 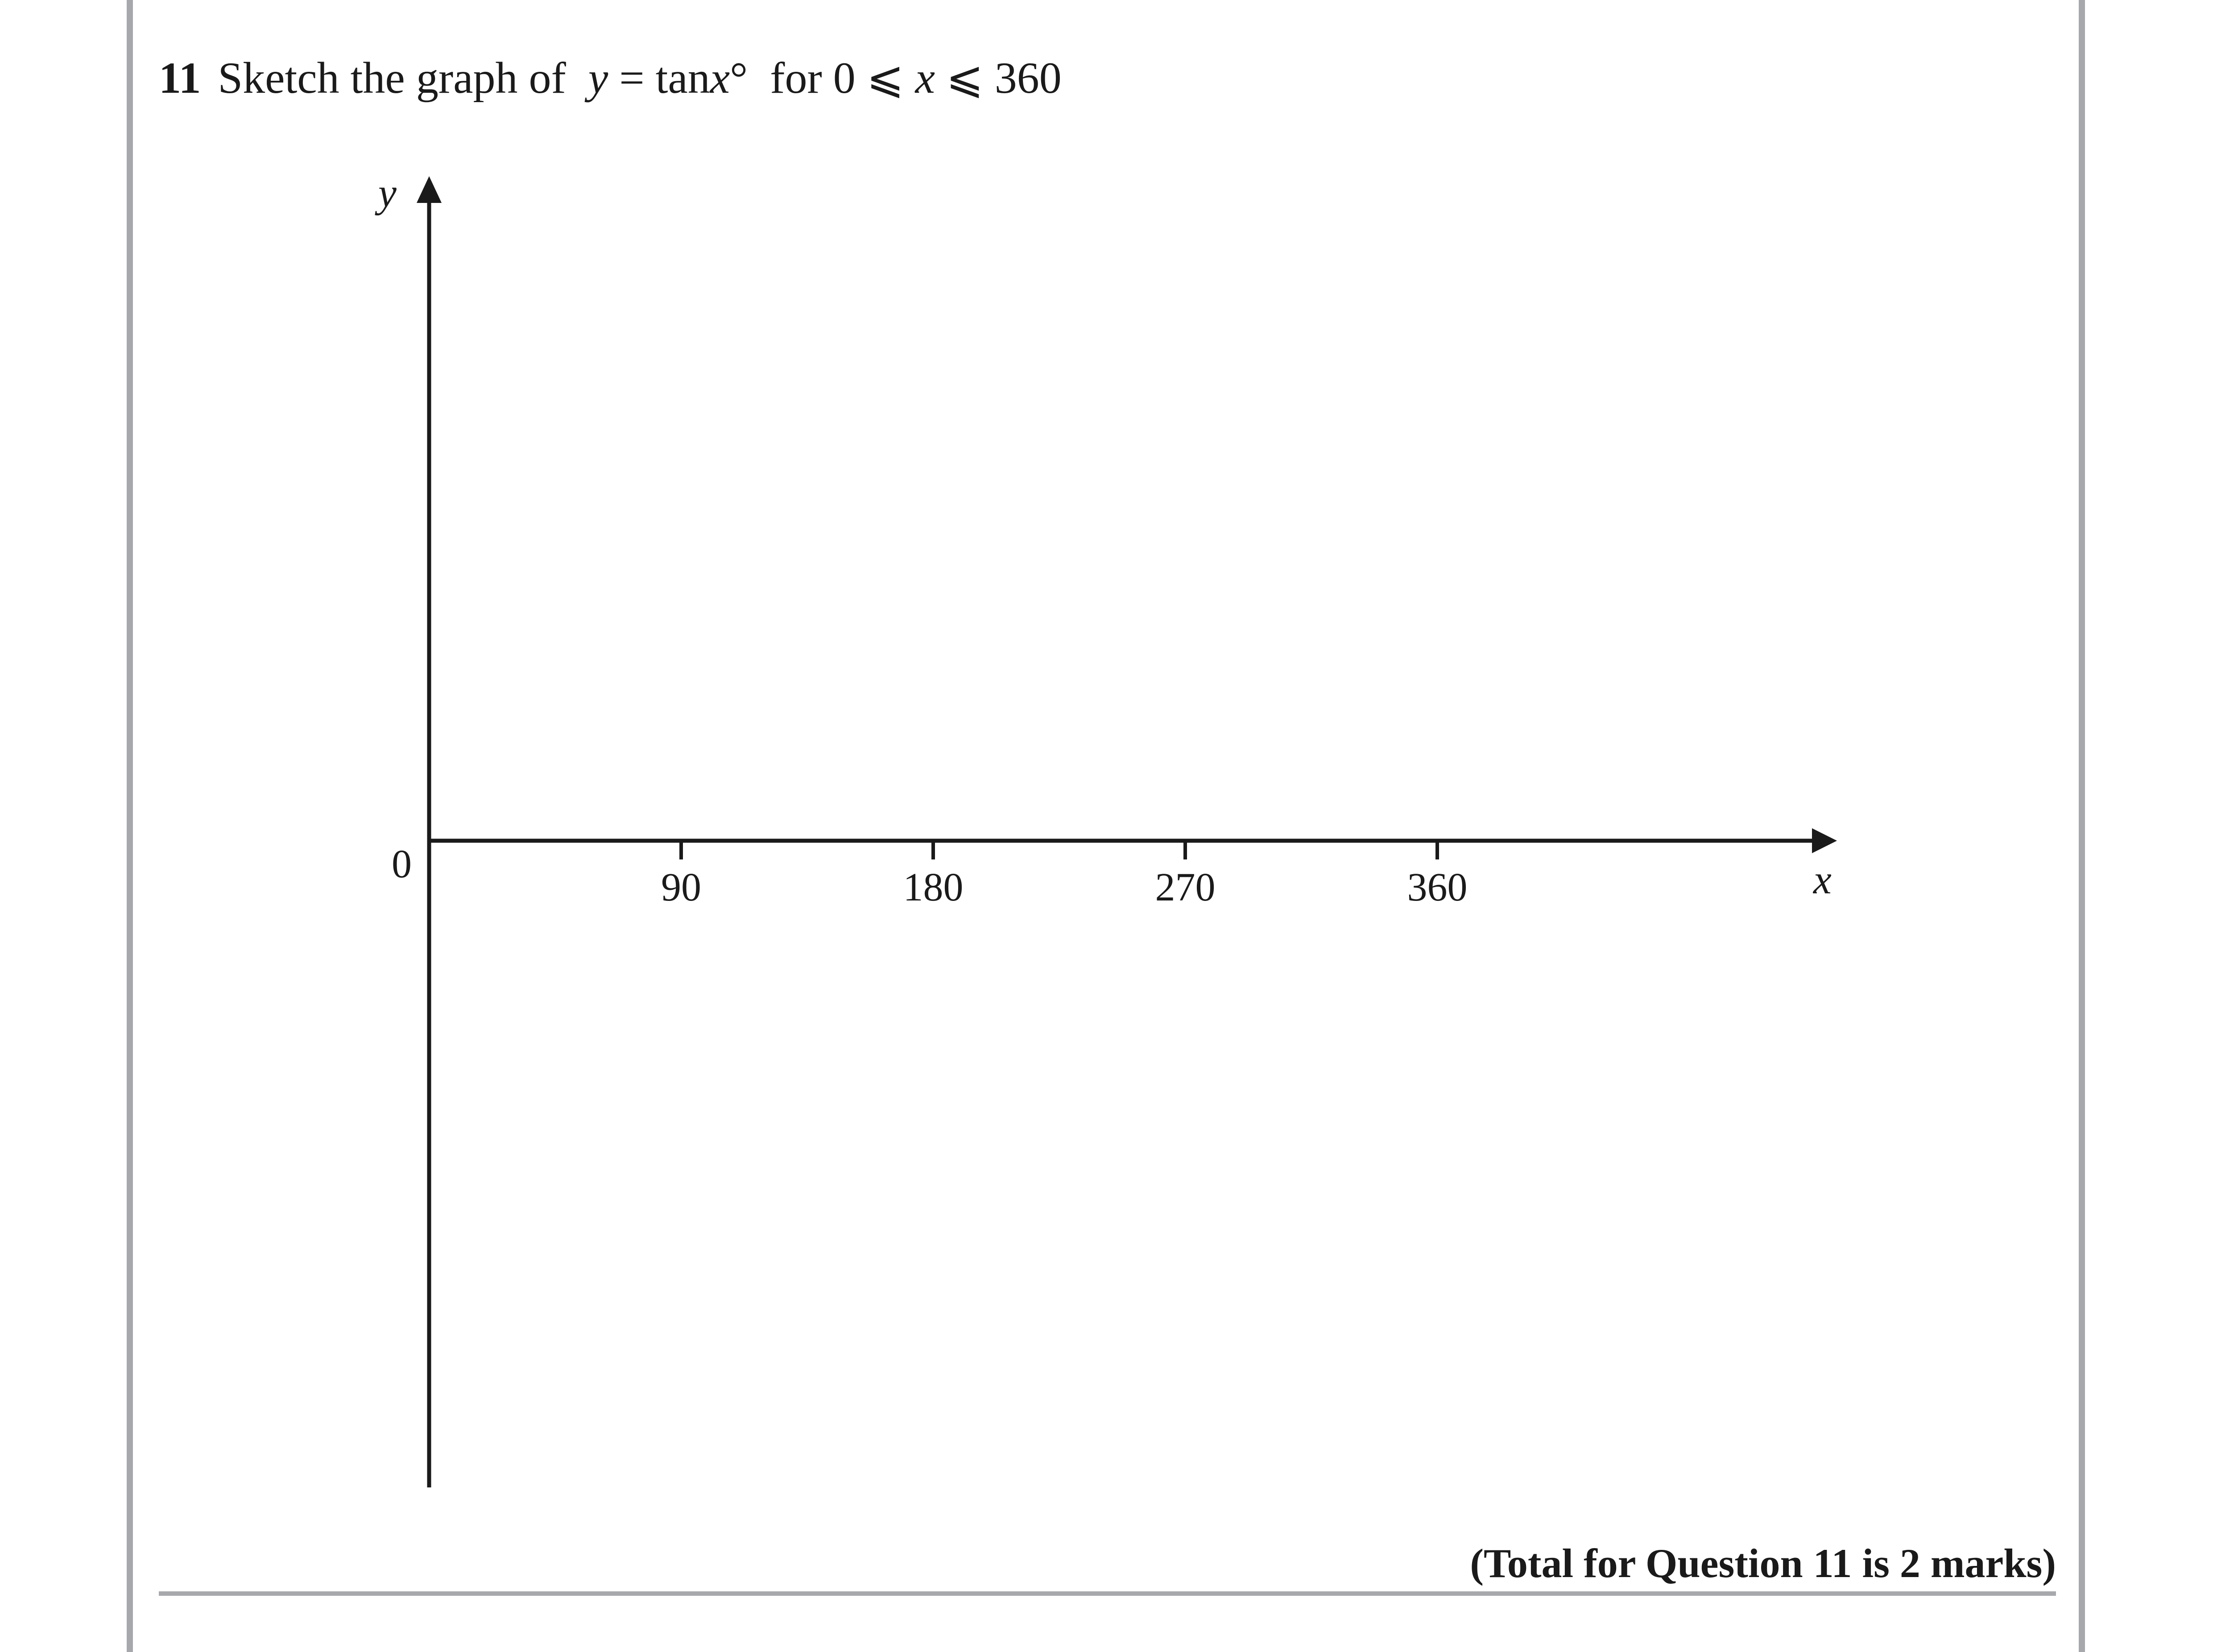 What do you see at coordinates (739, 78) in the screenshot?
I see `equation-degree: °` at bounding box center [739, 78].